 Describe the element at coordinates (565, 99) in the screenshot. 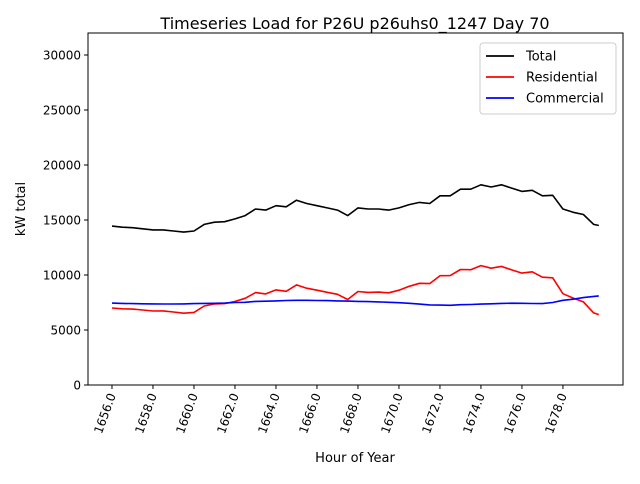

I see `legend-label-commercial: Commercial` at that location.